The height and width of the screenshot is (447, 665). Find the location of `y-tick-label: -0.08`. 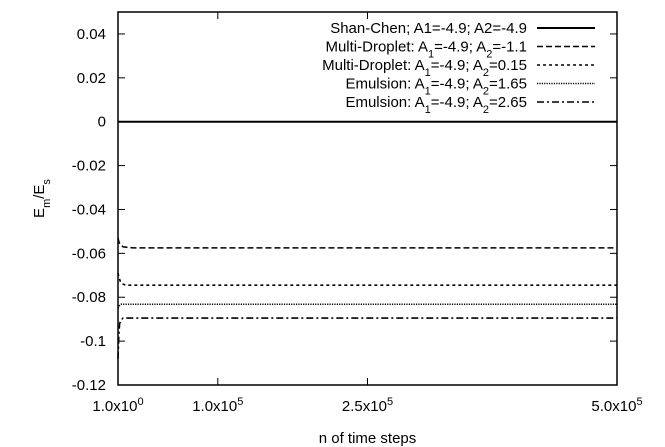

y-tick-label: -0.08 is located at coordinates (89, 297).